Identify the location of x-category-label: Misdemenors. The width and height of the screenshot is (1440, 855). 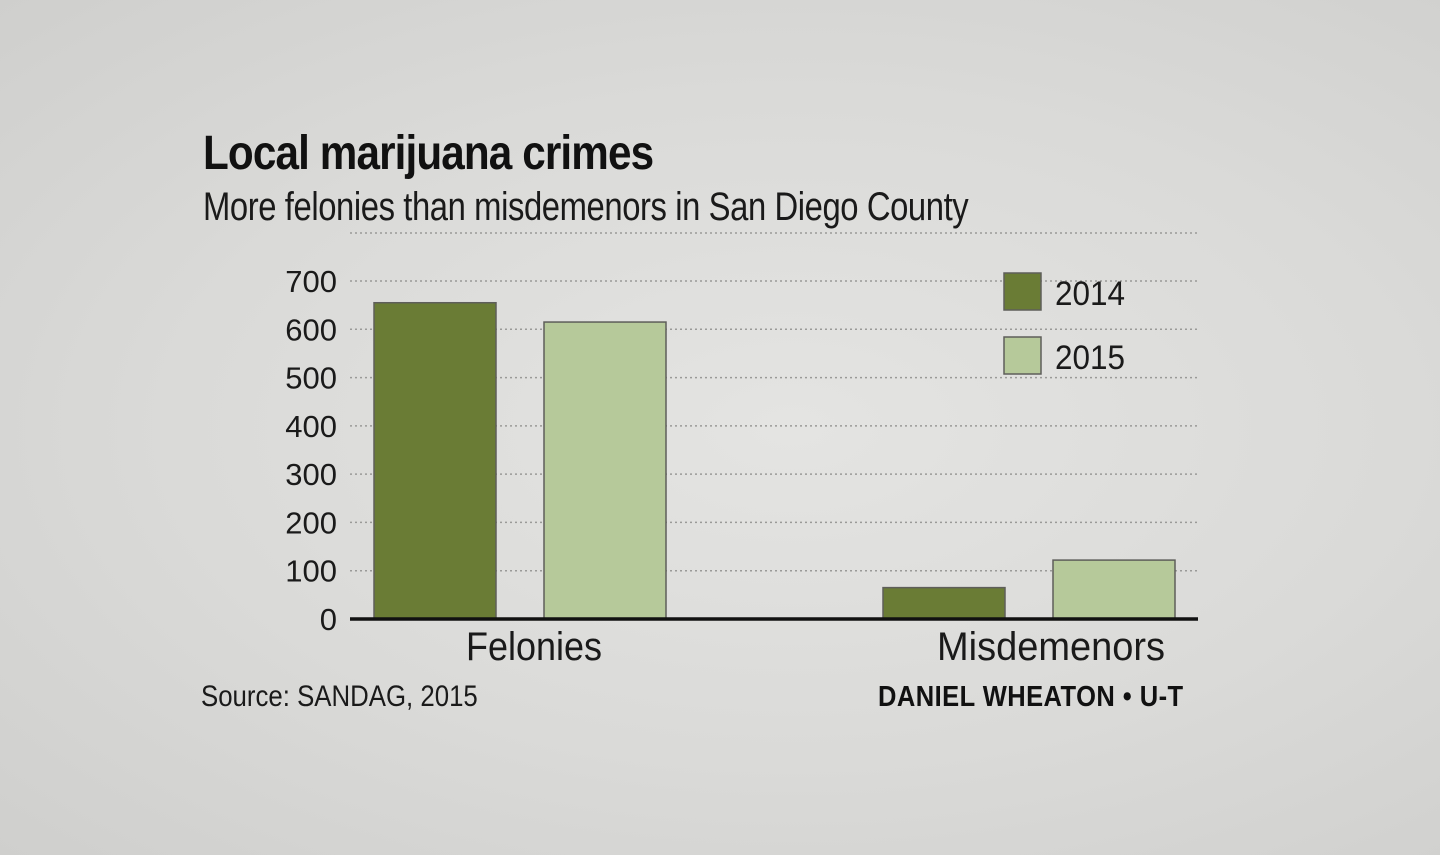
(1051, 647).